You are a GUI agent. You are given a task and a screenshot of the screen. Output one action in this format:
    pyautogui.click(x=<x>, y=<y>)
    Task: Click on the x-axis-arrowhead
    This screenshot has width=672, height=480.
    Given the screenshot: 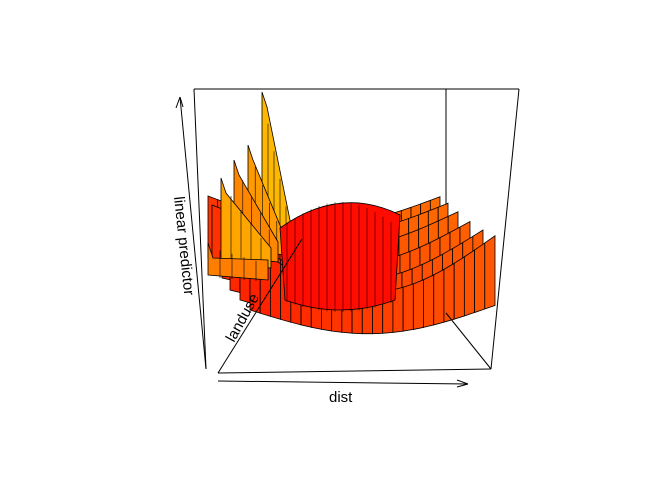 What is the action you would take?
    pyautogui.click(x=462, y=383)
    